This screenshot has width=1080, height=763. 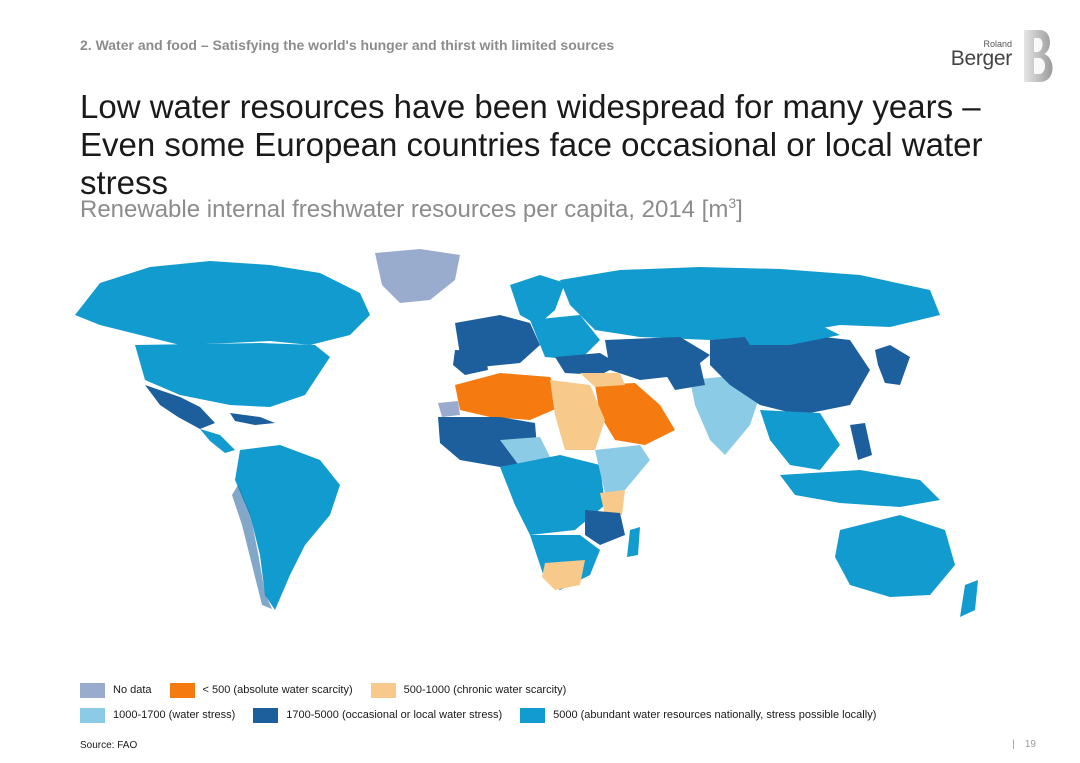 I want to click on region-western-sahara, so click(x=449, y=409).